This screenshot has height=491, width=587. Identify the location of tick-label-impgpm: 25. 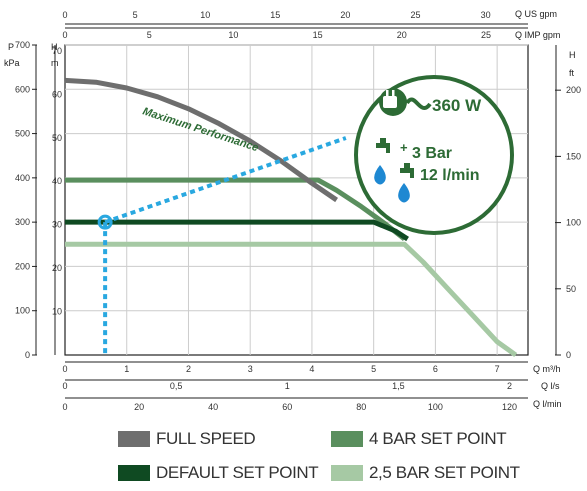
(486, 35).